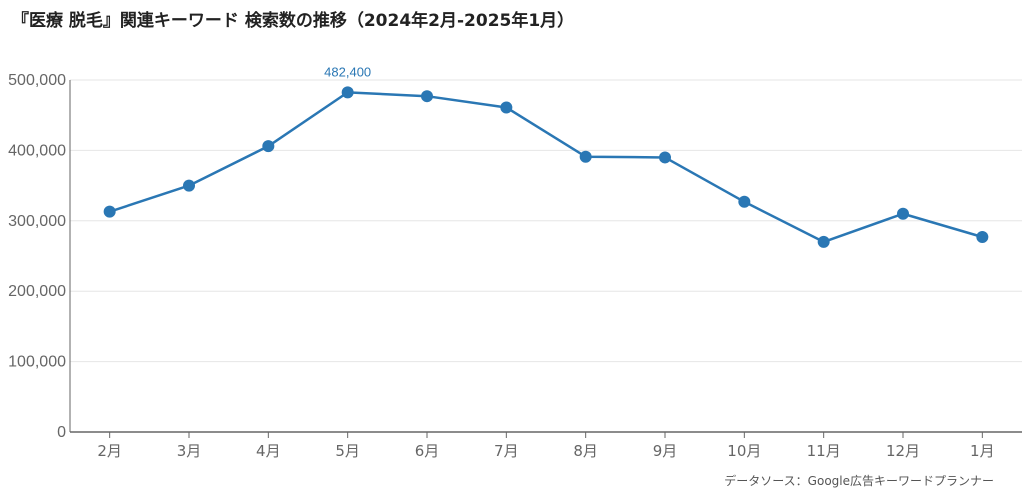 This screenshot has width=1024, height=497. Describe the element at coordinates (189, 451) in the screenshot. I see `x-tick-label: 3月` at that location.